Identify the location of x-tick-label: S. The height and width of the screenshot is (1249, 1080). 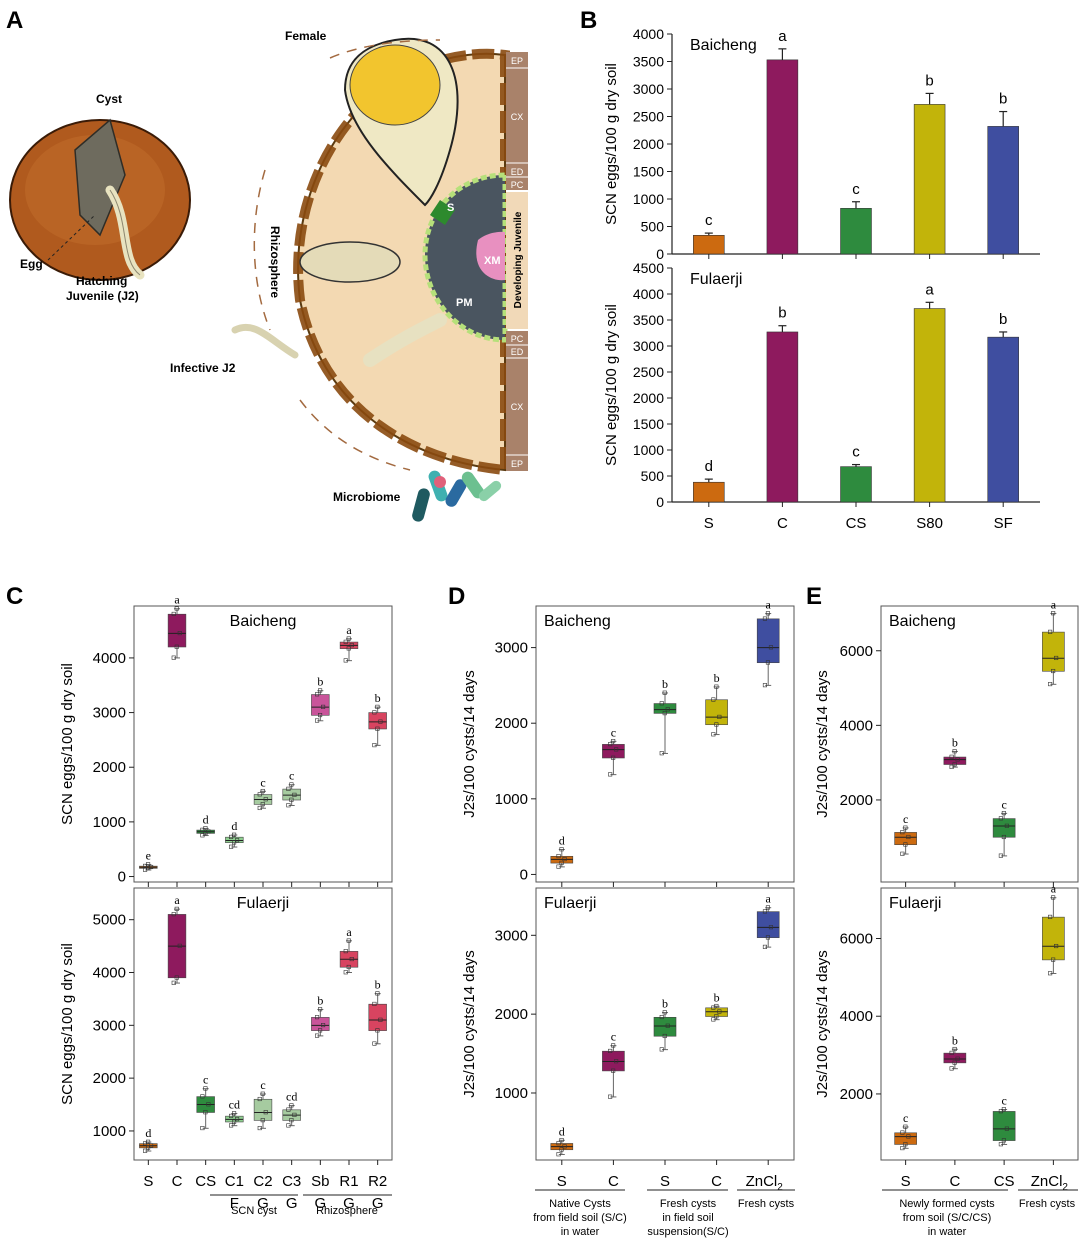
(148, 1181).